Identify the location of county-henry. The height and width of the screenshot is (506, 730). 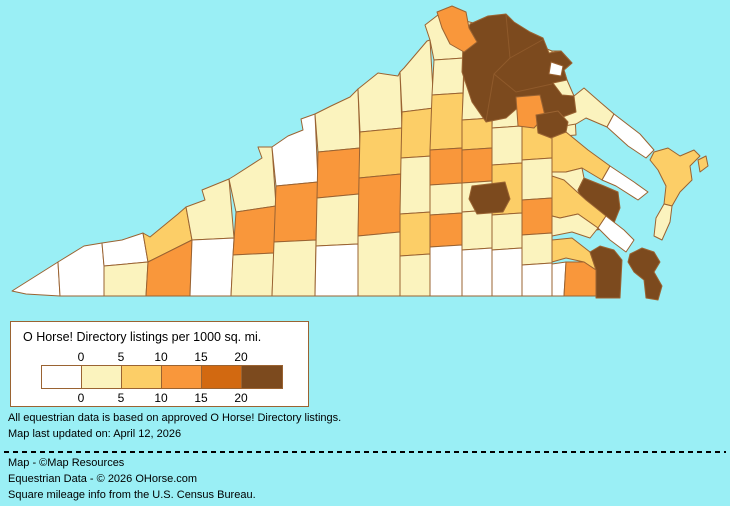
(379, 264).